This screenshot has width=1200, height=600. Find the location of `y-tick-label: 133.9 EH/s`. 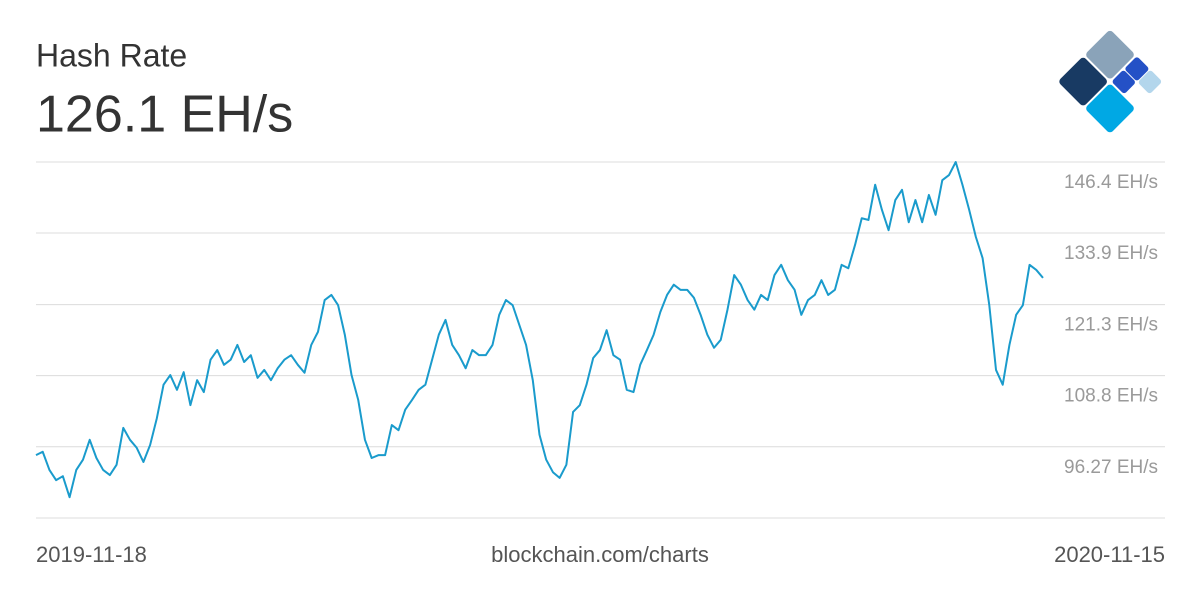

y-tick-label: 133.9 EH/s is located at coordinates (1111, 253).